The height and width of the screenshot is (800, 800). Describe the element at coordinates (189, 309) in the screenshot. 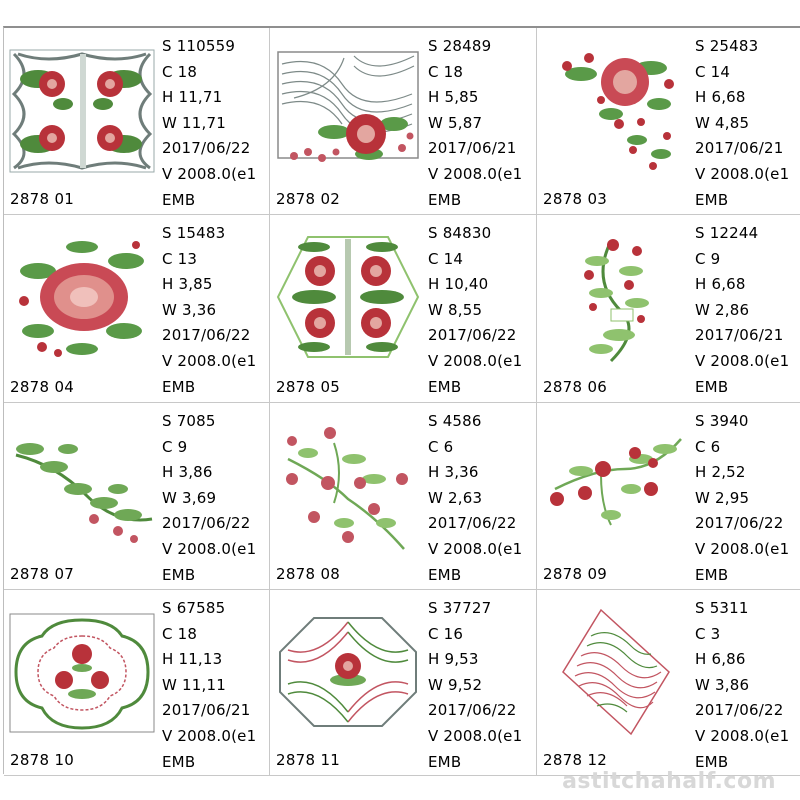

I see `design-width: W 3,36` at that location.